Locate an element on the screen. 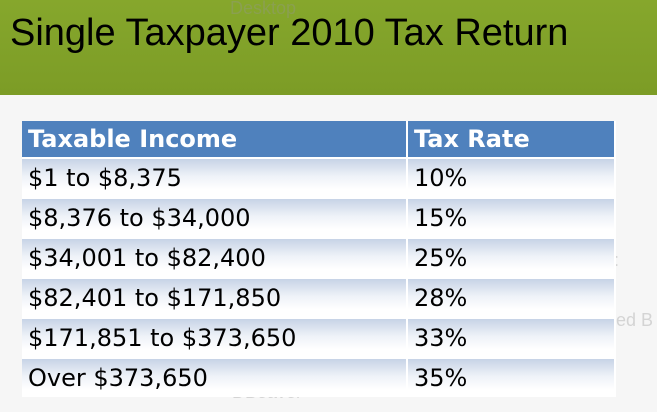 The height and width of the screenshot is (412, 657). table-row: $1 to $8,375 10% is located at coordinates (319, 177).